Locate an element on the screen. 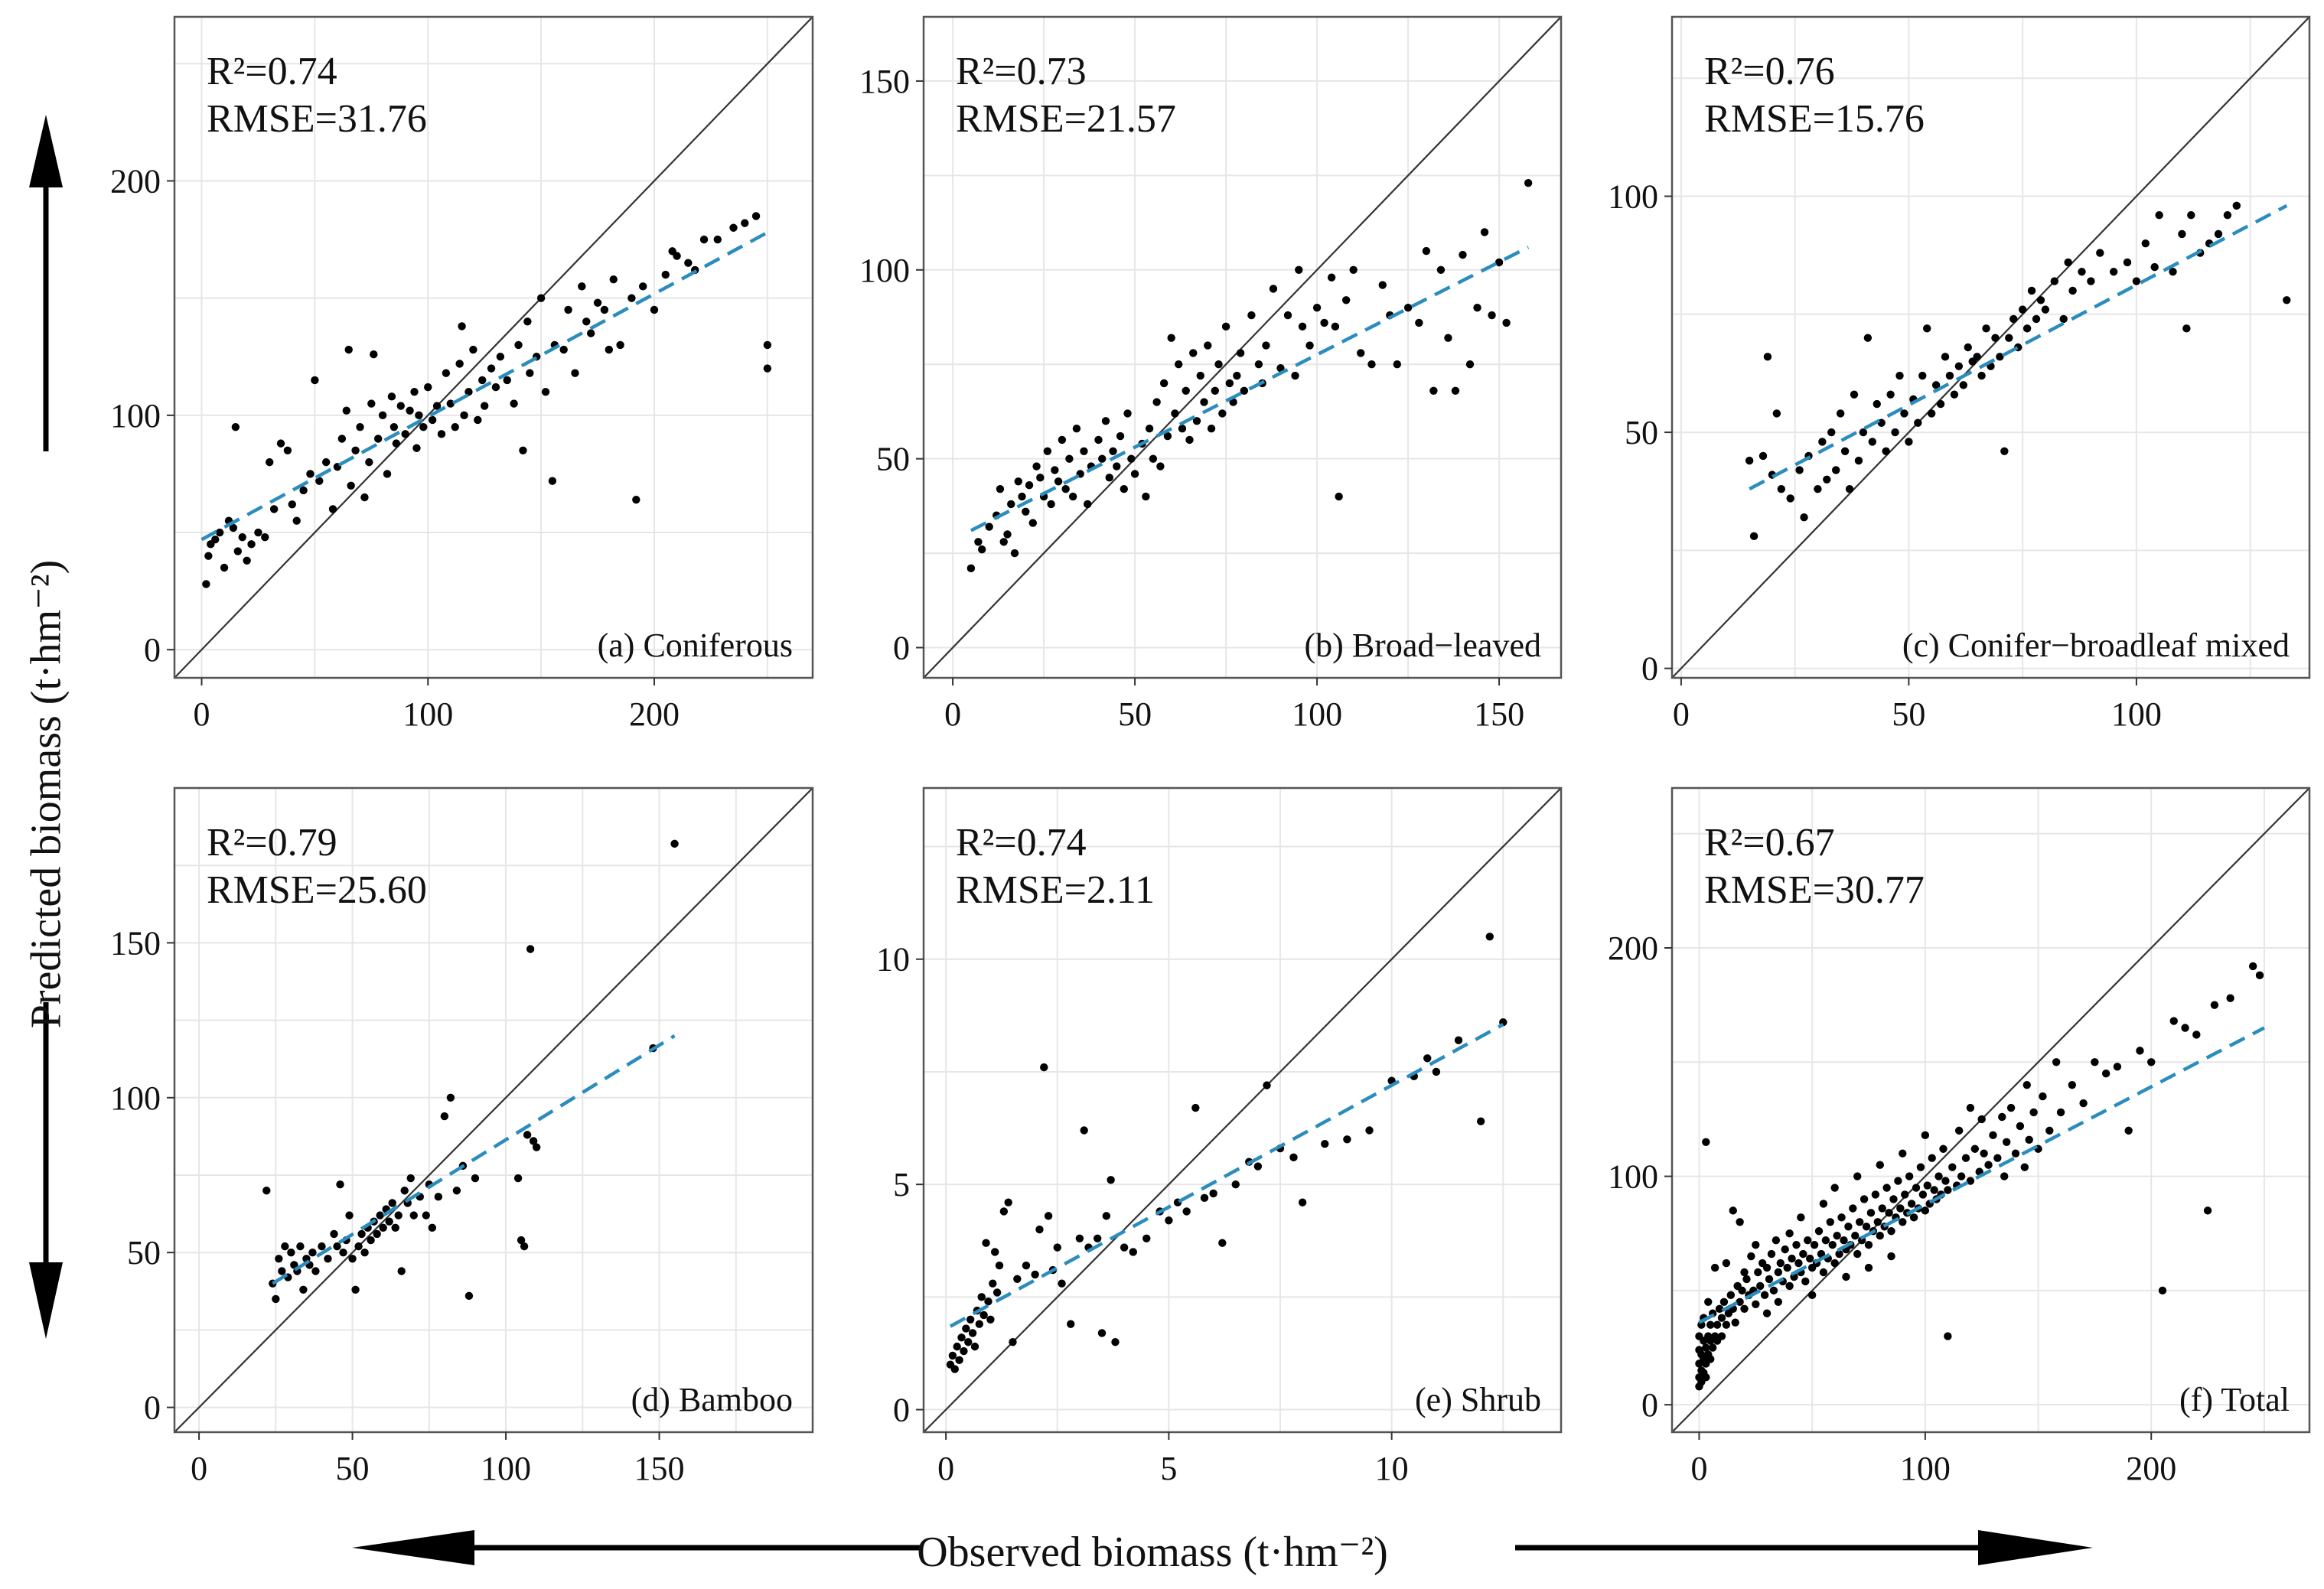 The image size is (2324, 1589). panel-label: (a) Coniferous is located at coordinates (695, 645).